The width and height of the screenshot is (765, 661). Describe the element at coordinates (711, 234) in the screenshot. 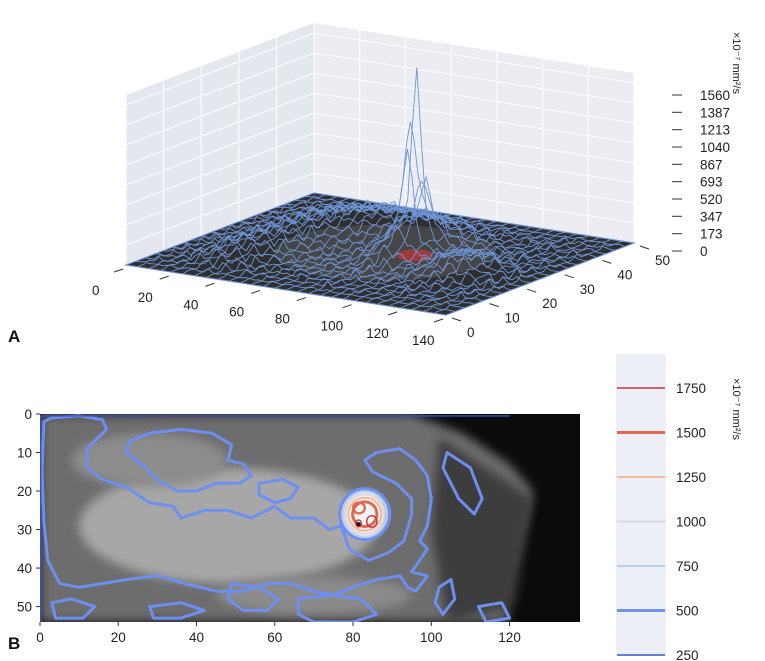

I see `z-tick-label: 173` at that location.